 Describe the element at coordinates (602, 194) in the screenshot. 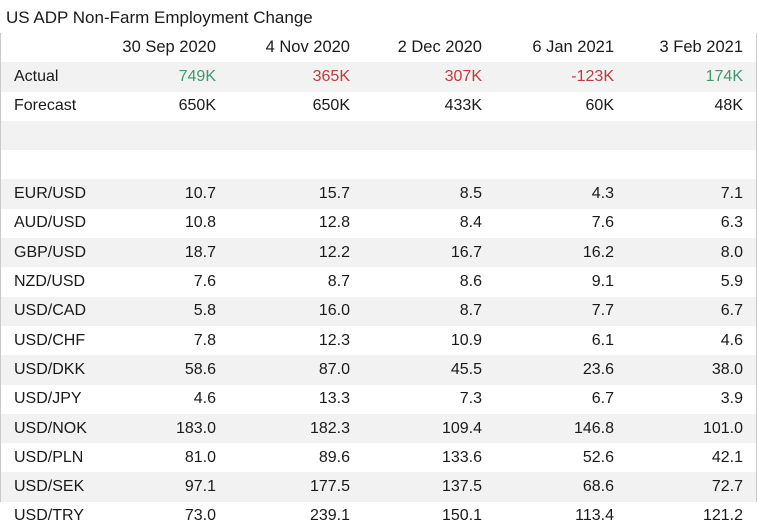

I see `pair-value: 4.3` at that location.